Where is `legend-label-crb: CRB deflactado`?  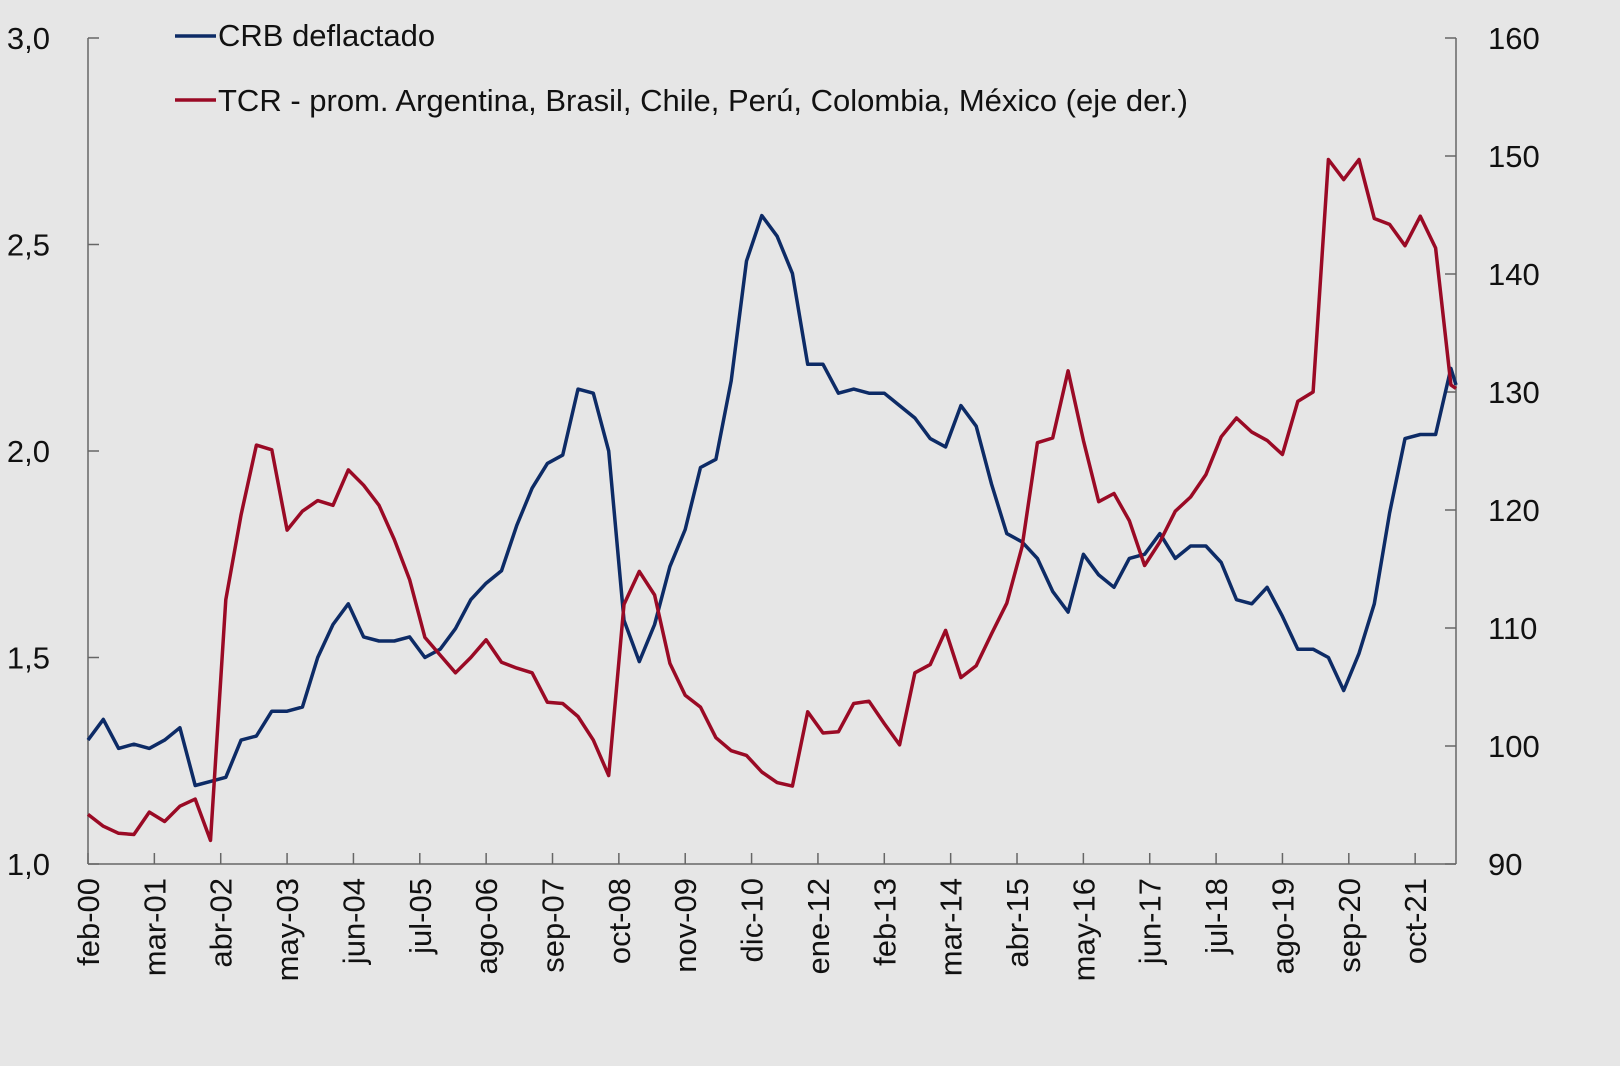 legend-label-crb: CRB deflactado is located at coordinates (326, 35).